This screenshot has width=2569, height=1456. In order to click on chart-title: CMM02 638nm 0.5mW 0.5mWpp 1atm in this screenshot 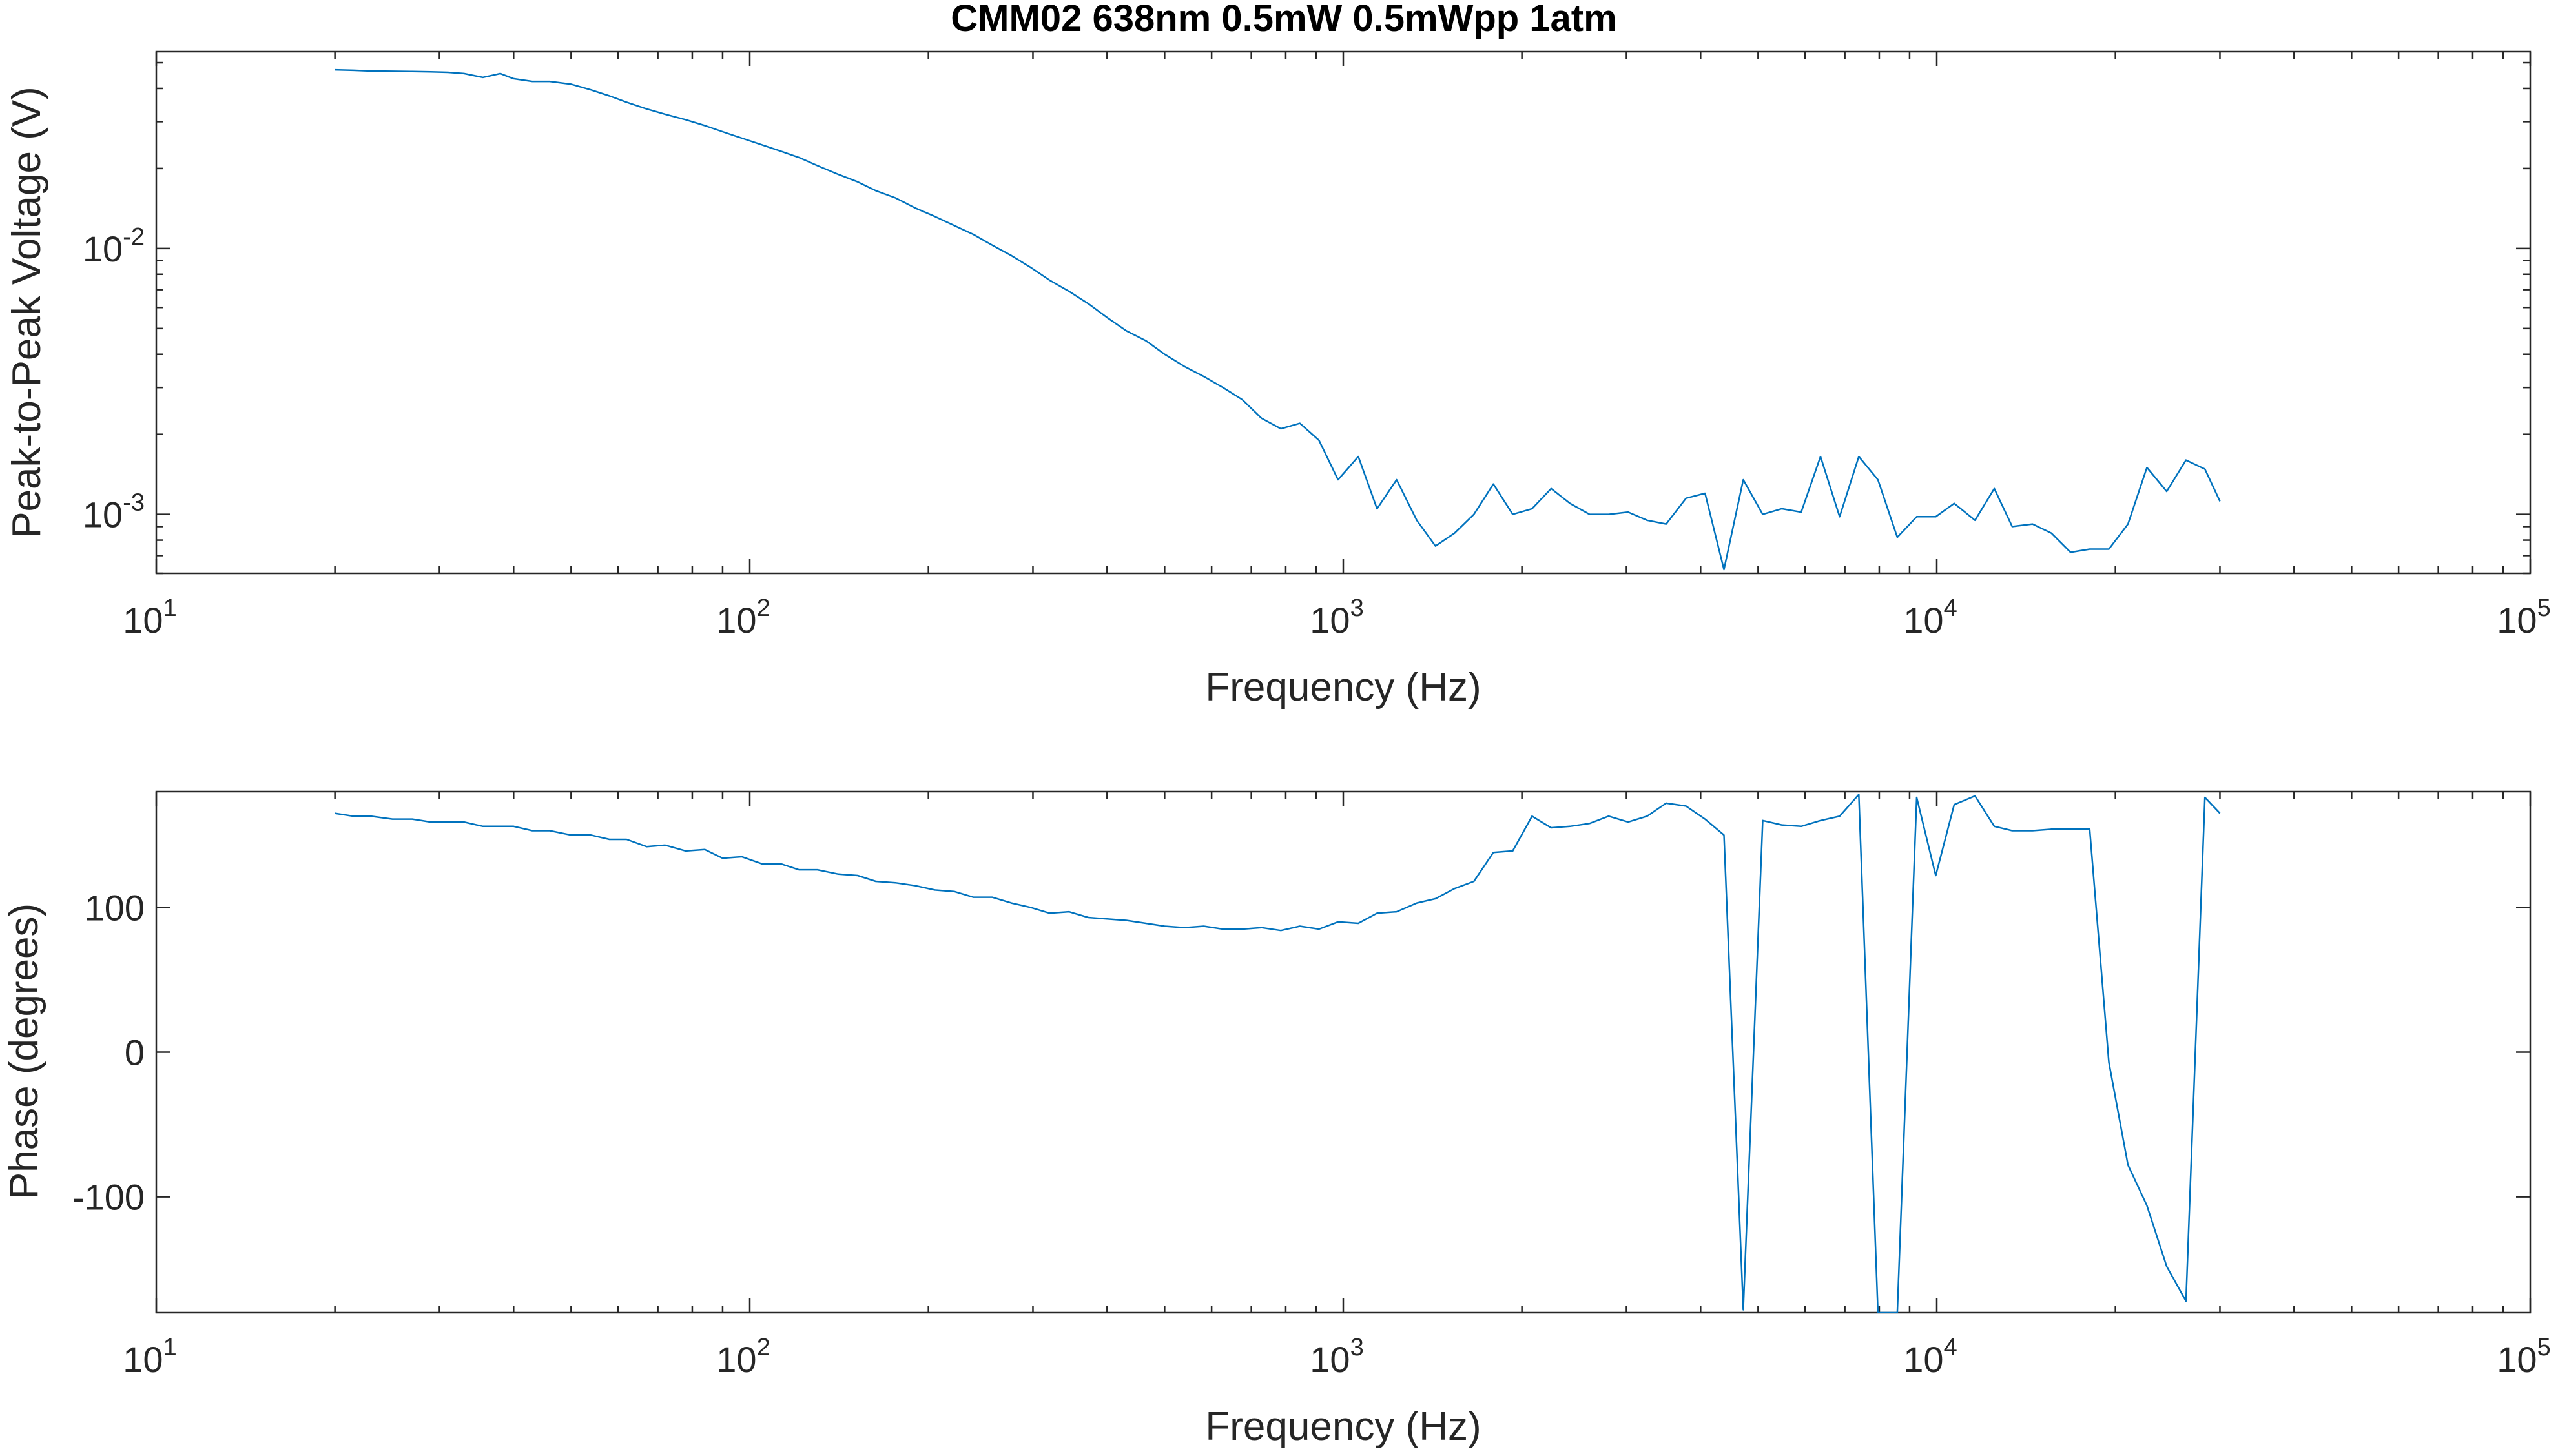, I will do `click(1284, 19)`.